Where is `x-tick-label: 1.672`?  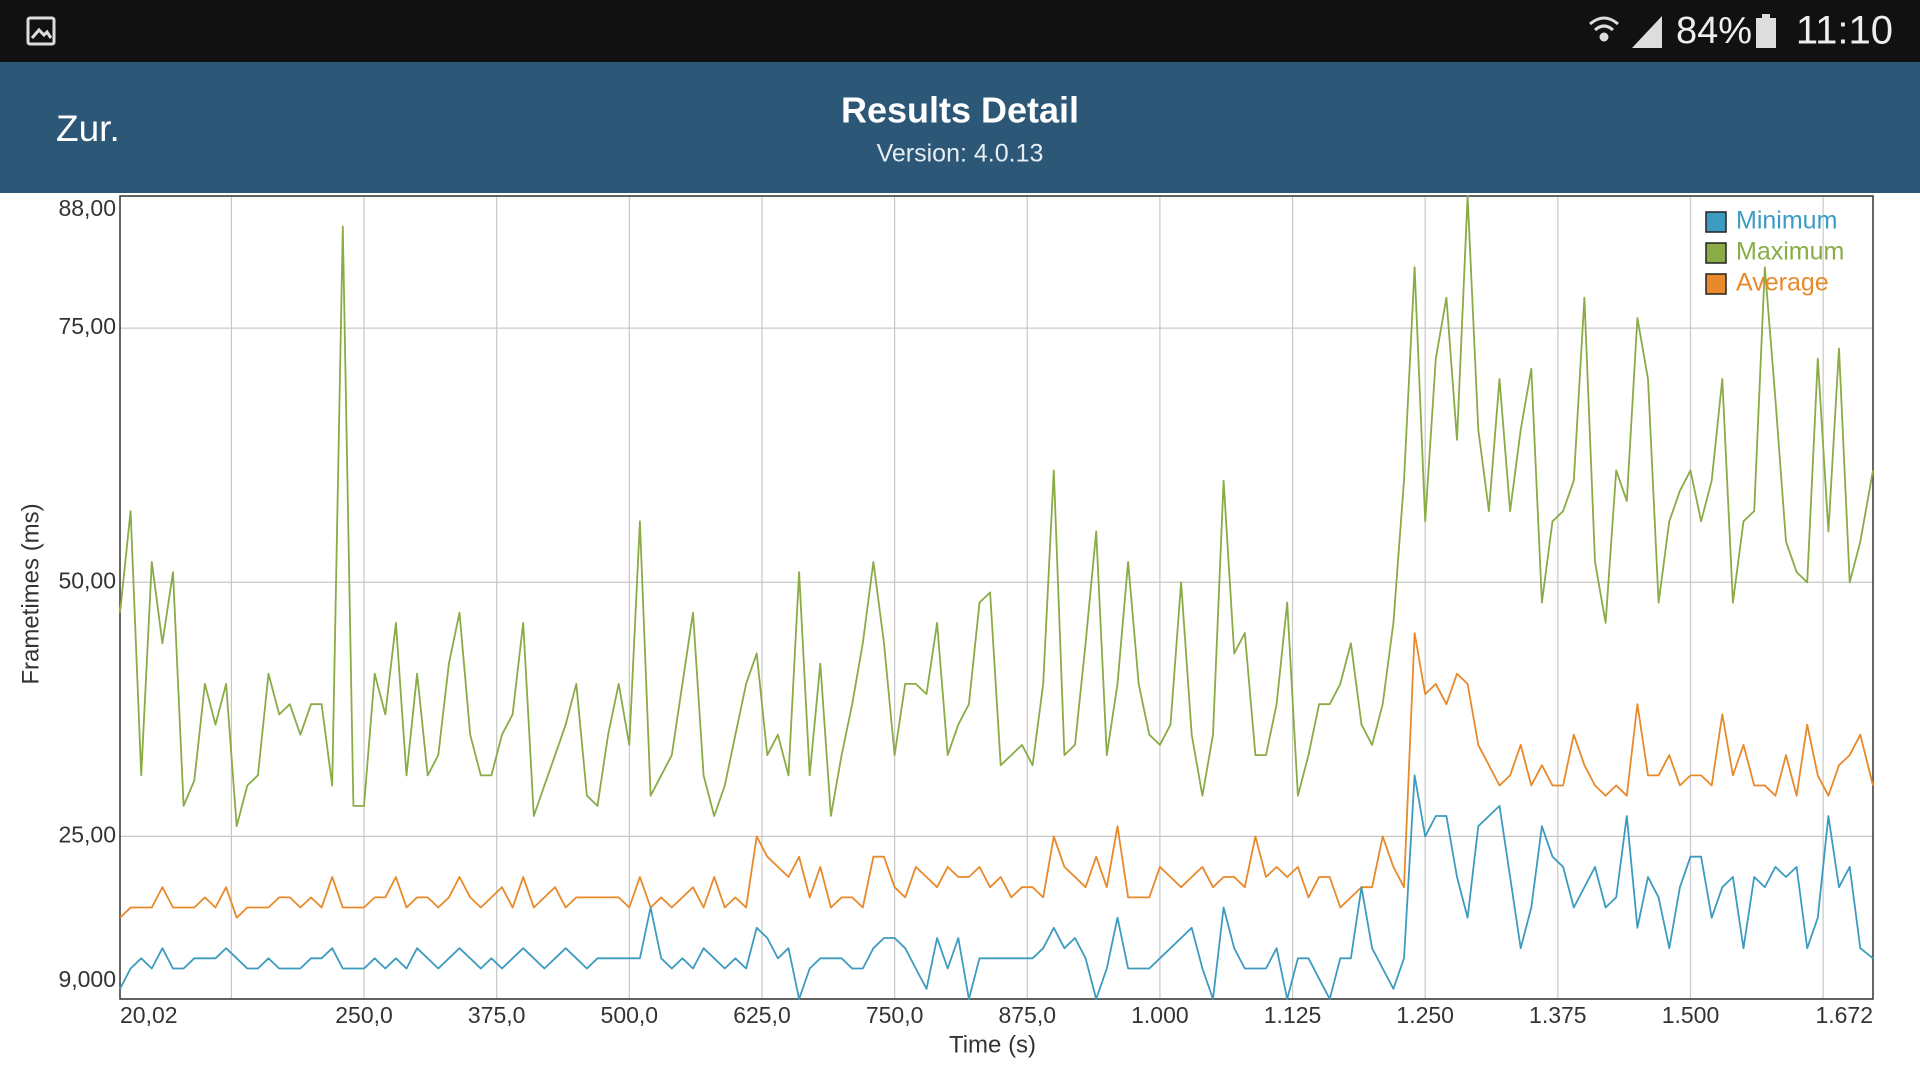
x-tick-label: 1.672 is located at coordinates (1844, 1015).